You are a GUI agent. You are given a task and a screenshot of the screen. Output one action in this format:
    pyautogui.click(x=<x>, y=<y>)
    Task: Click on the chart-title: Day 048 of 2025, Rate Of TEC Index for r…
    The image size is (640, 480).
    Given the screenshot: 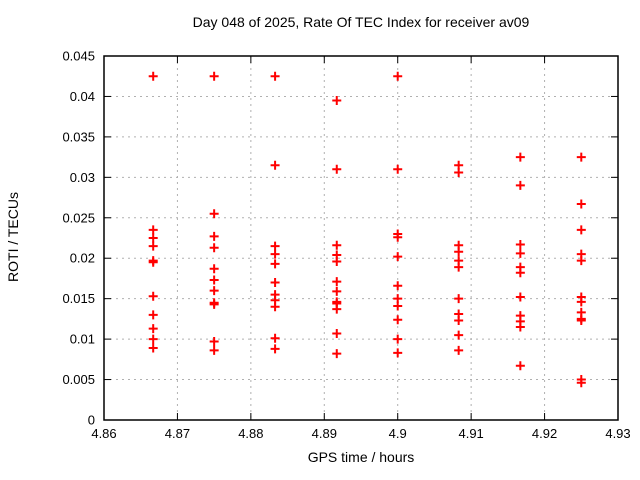 What is the action you would take?
    pyautogui.click(x=361, y=22)
    